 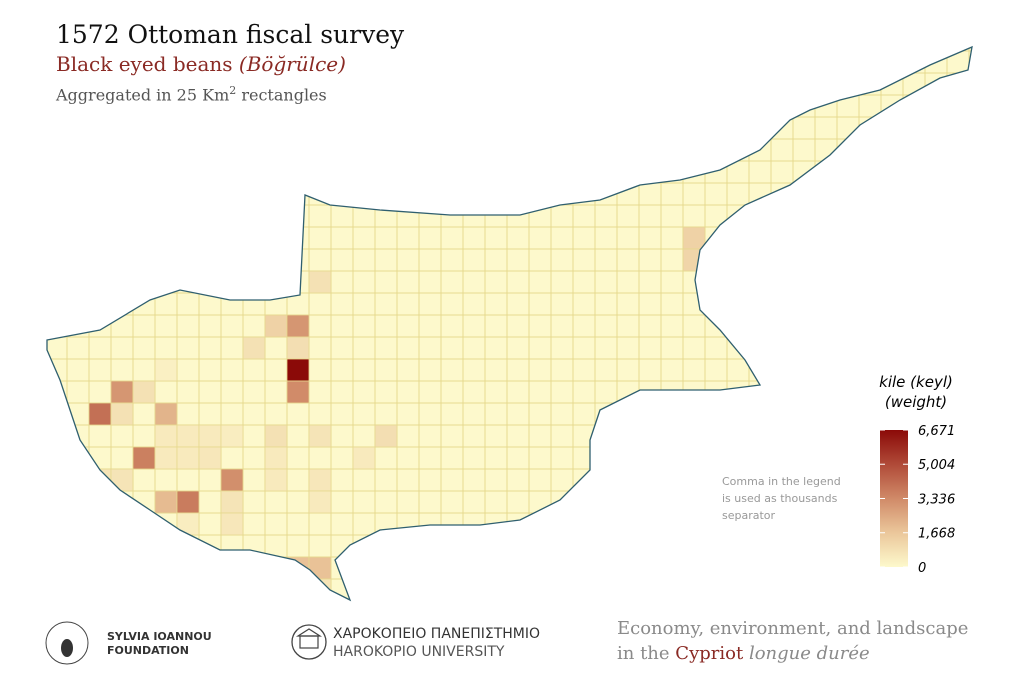 I want to click on tagline-line: in the Cypriot longue durée, so click(x=792, y=653).